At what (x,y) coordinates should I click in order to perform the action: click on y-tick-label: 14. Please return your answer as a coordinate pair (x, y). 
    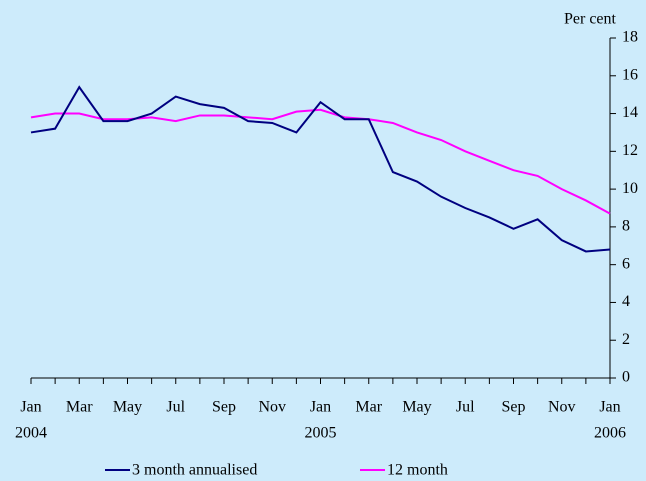
    Looking at the image, I should click on (630, 112).